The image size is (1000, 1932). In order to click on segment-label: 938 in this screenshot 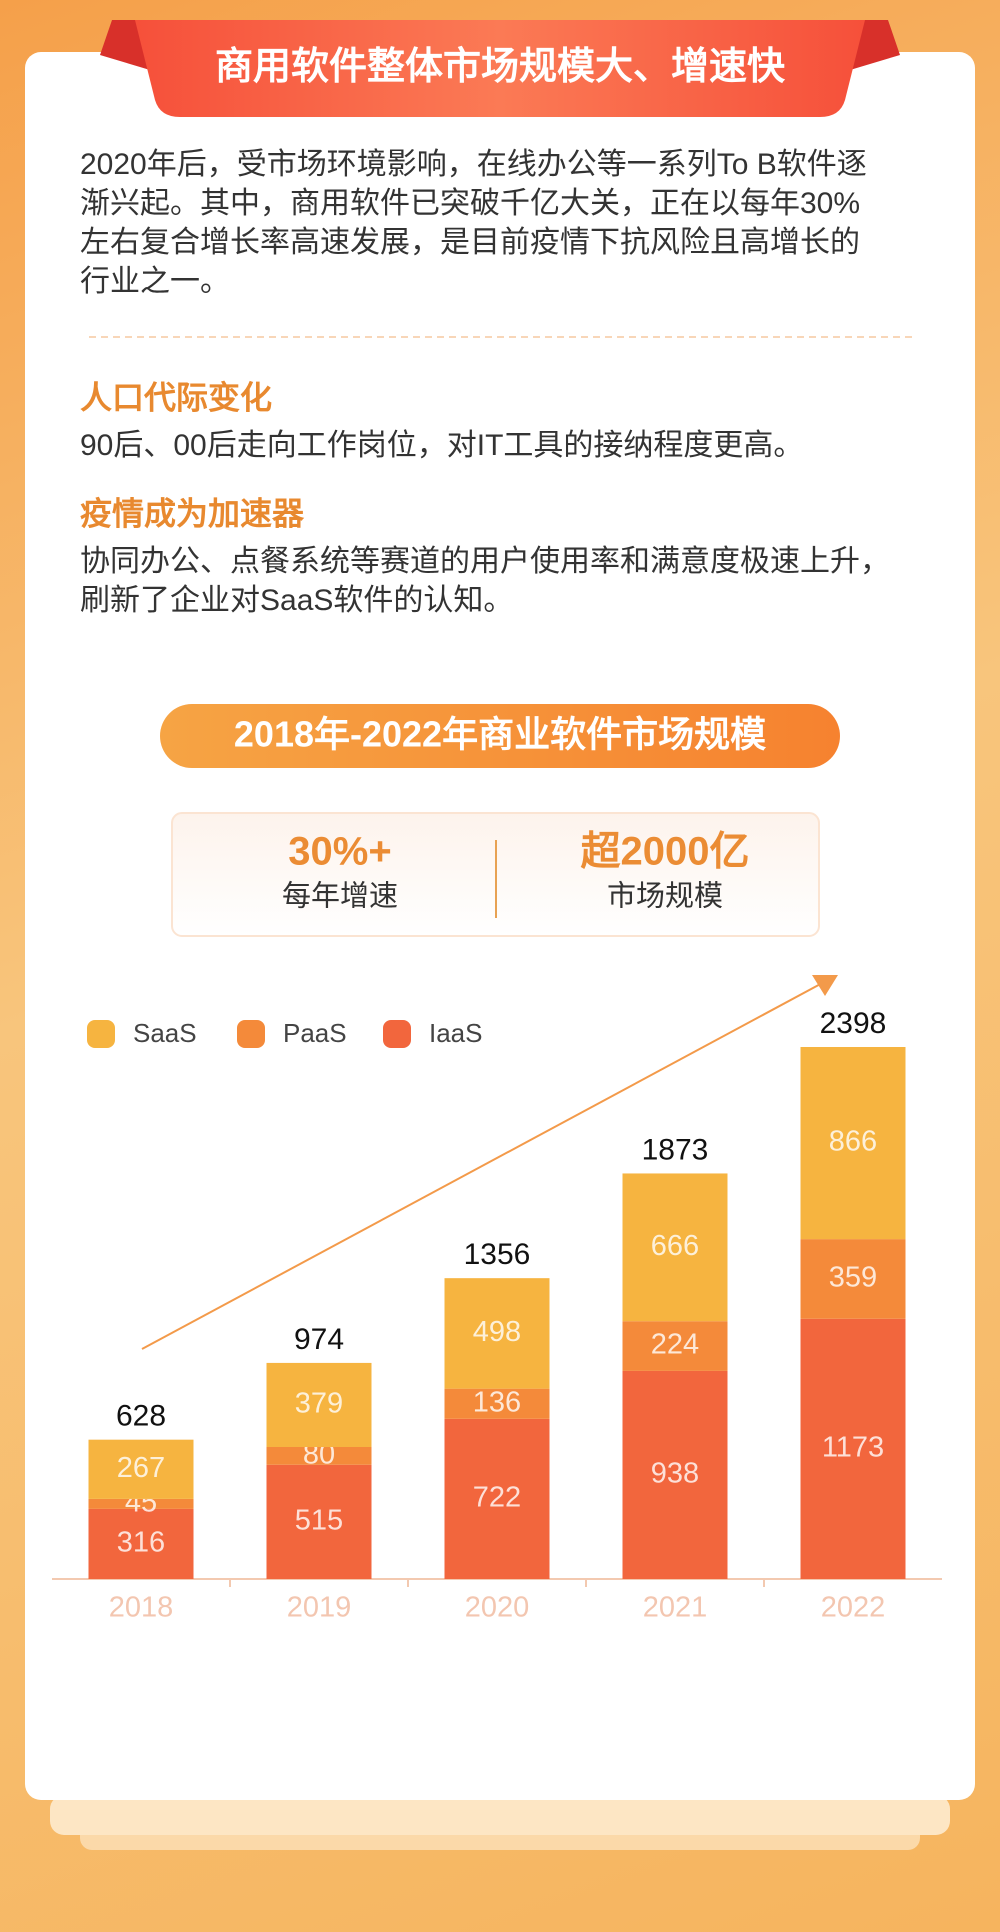, I will do `click(675, 1474)`.